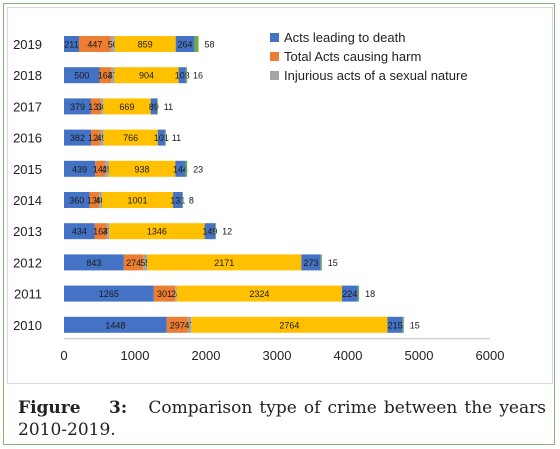 The height and width of the screenshot is (449, 560). What do you see at coordinates (145, 263) in the screenshot?
I see `data-label-2012-2: 55` at bounding box center [145, 263].